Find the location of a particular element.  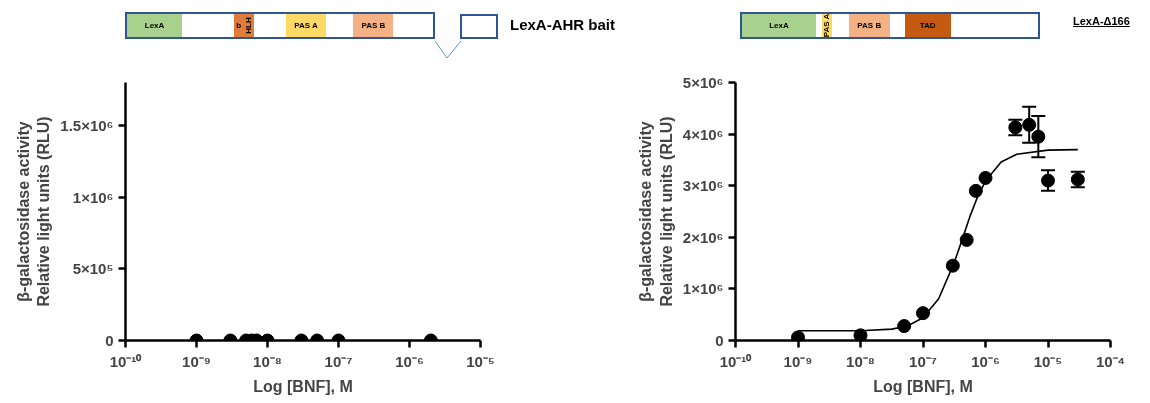

y-tick-label: 5×10⁵ is located at coordinates (93, 269).